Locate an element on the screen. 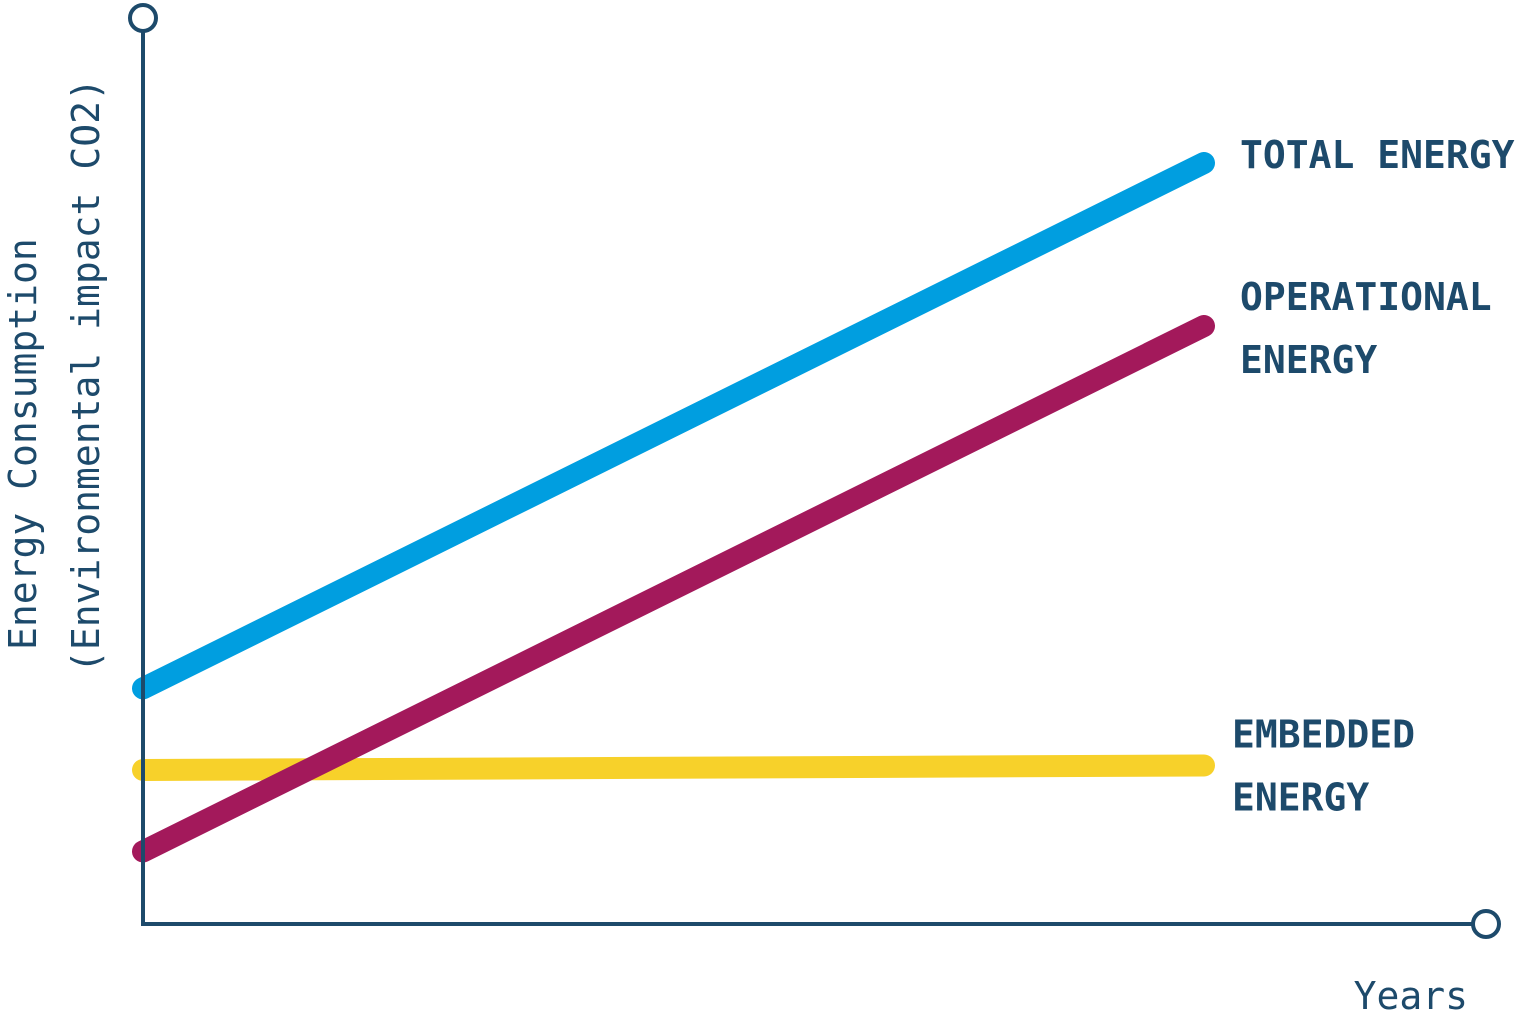 The height and width of the screenshot is (1021, 1538). series-label-total-energy: TOTAL ENERGY is located at coordinates (1377, 155).